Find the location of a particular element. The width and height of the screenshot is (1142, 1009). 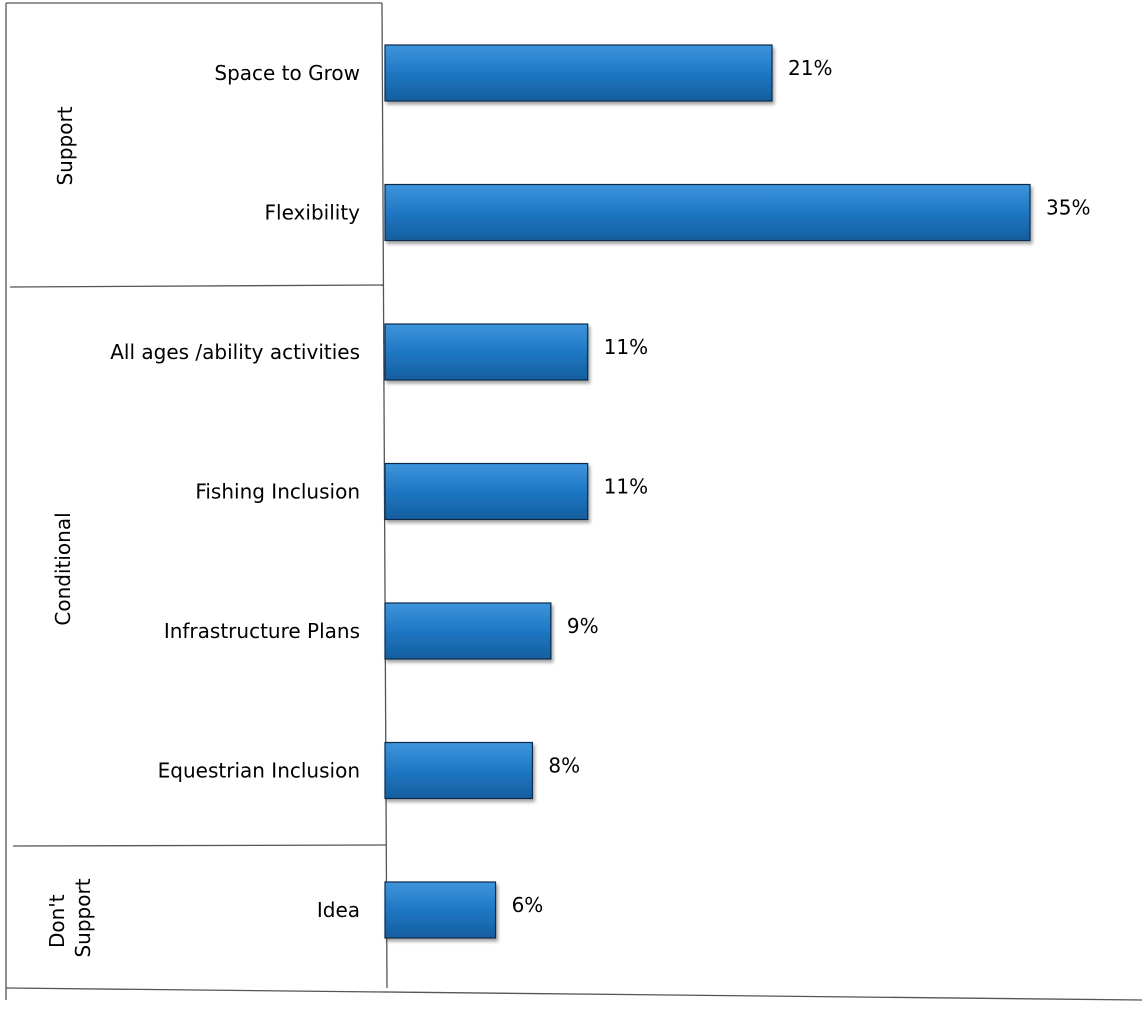

category-label: Idea is located at coordinates (338, 910).